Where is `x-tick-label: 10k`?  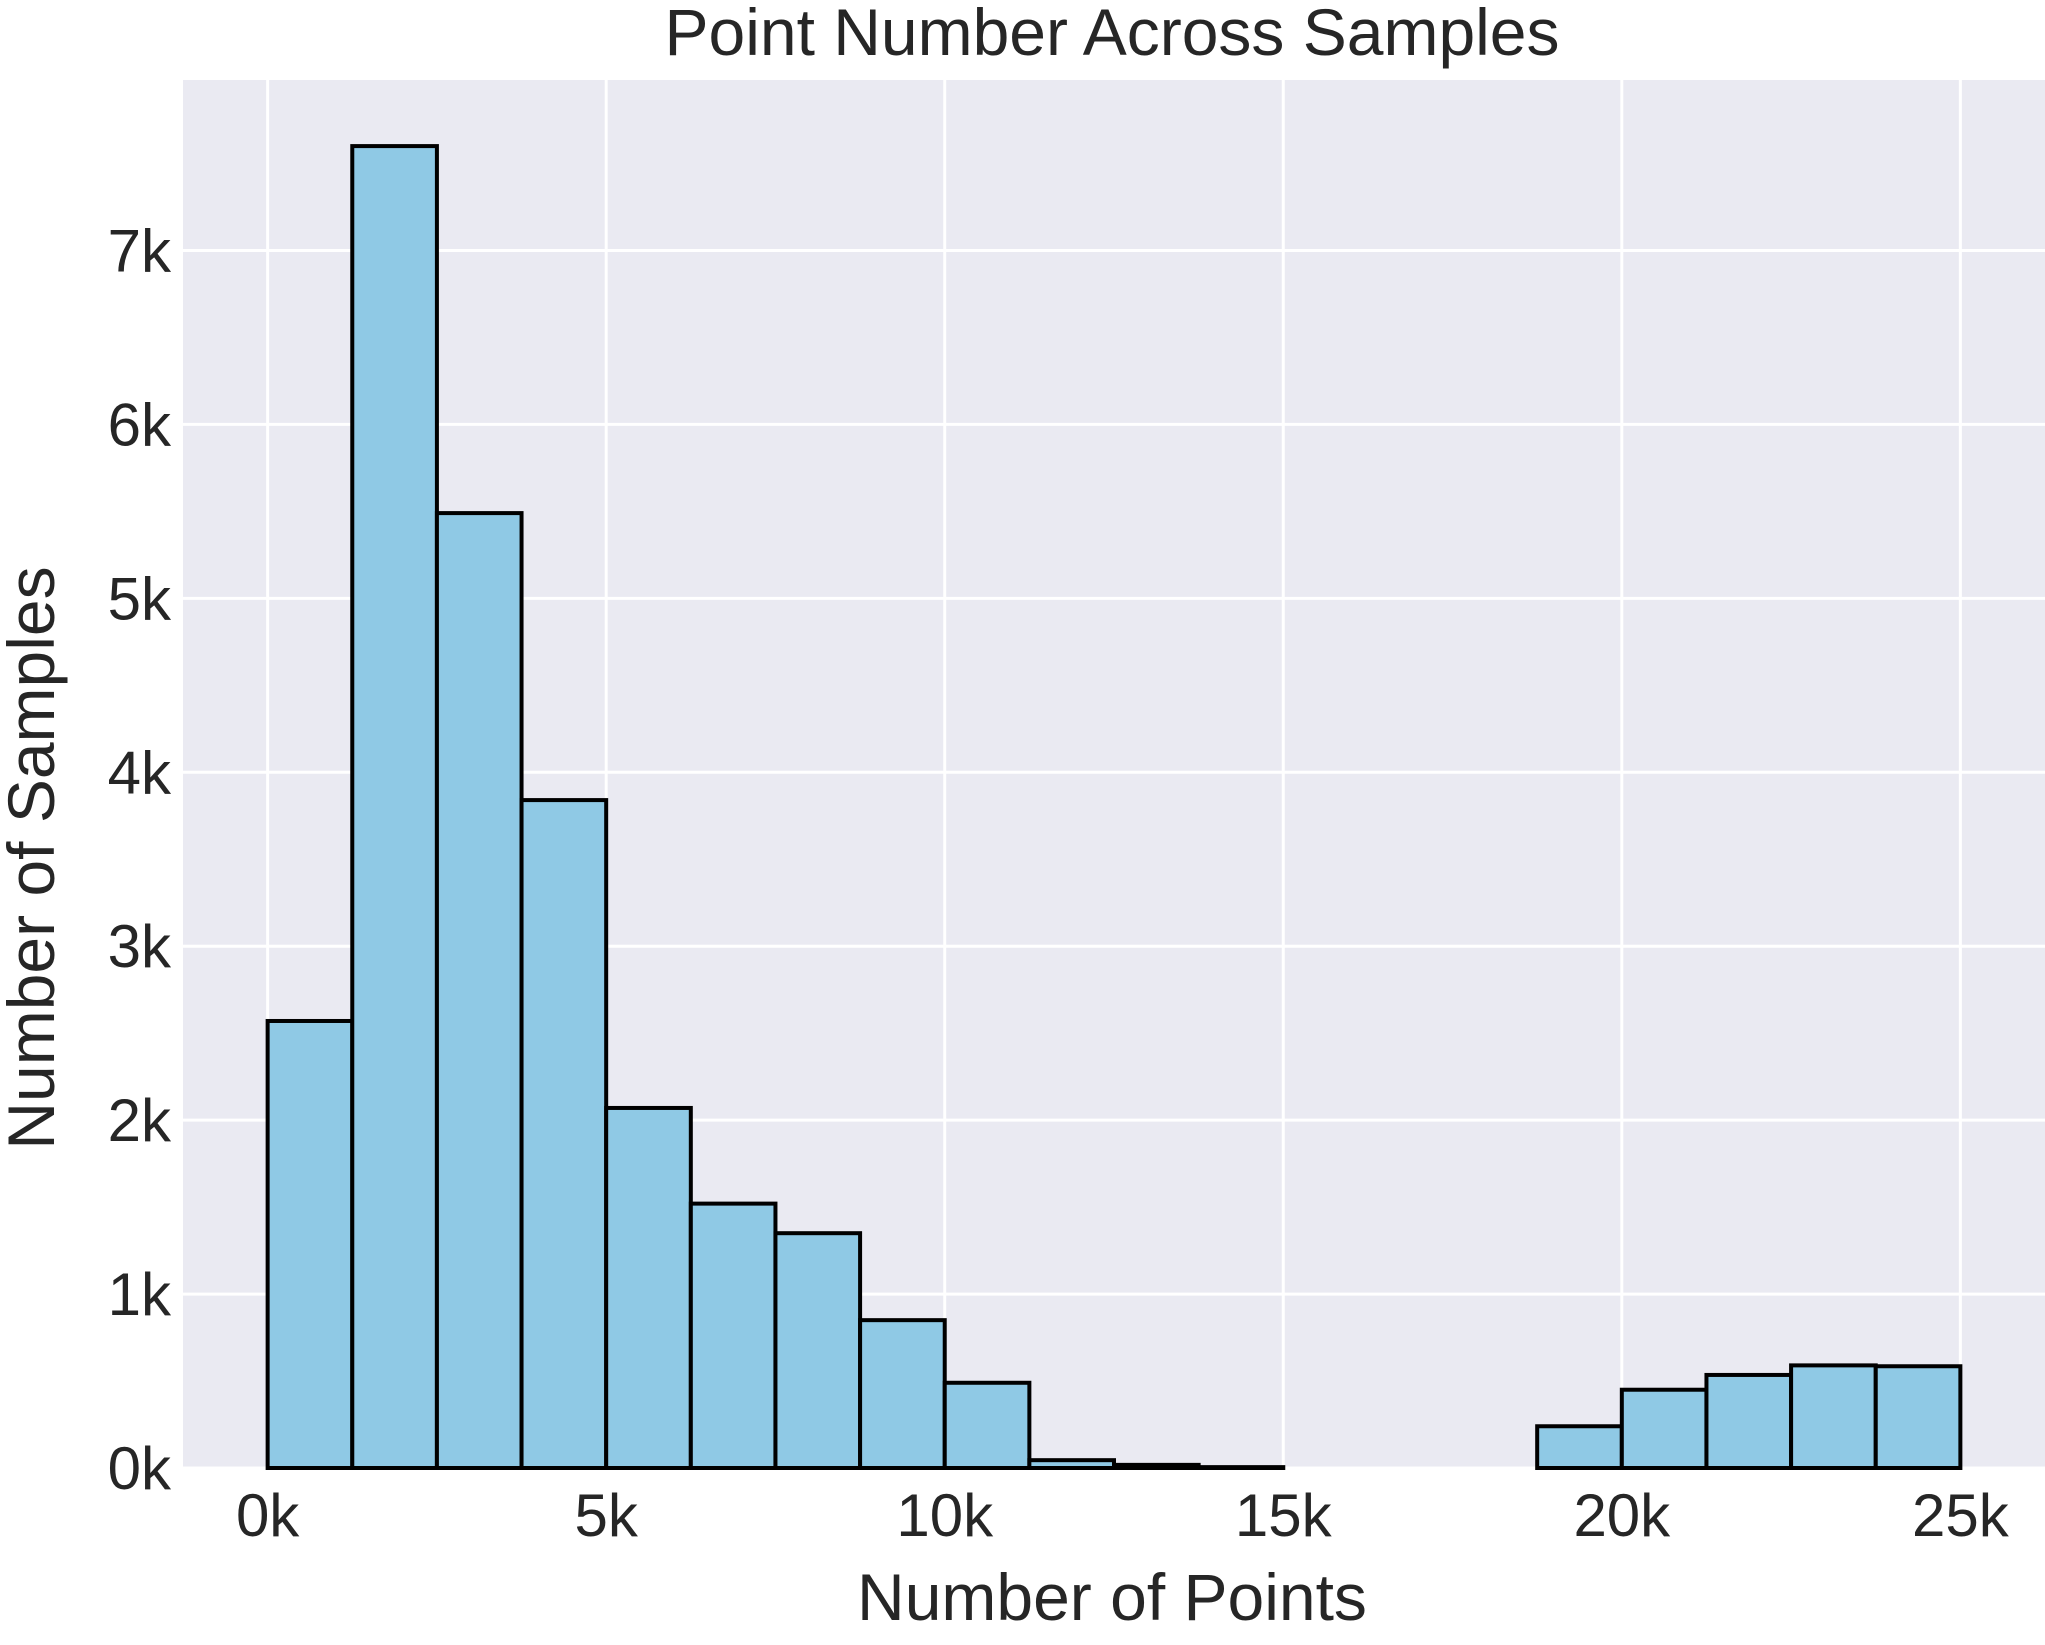
x-tick-label: 10k is located at coordinates (945, 1515).